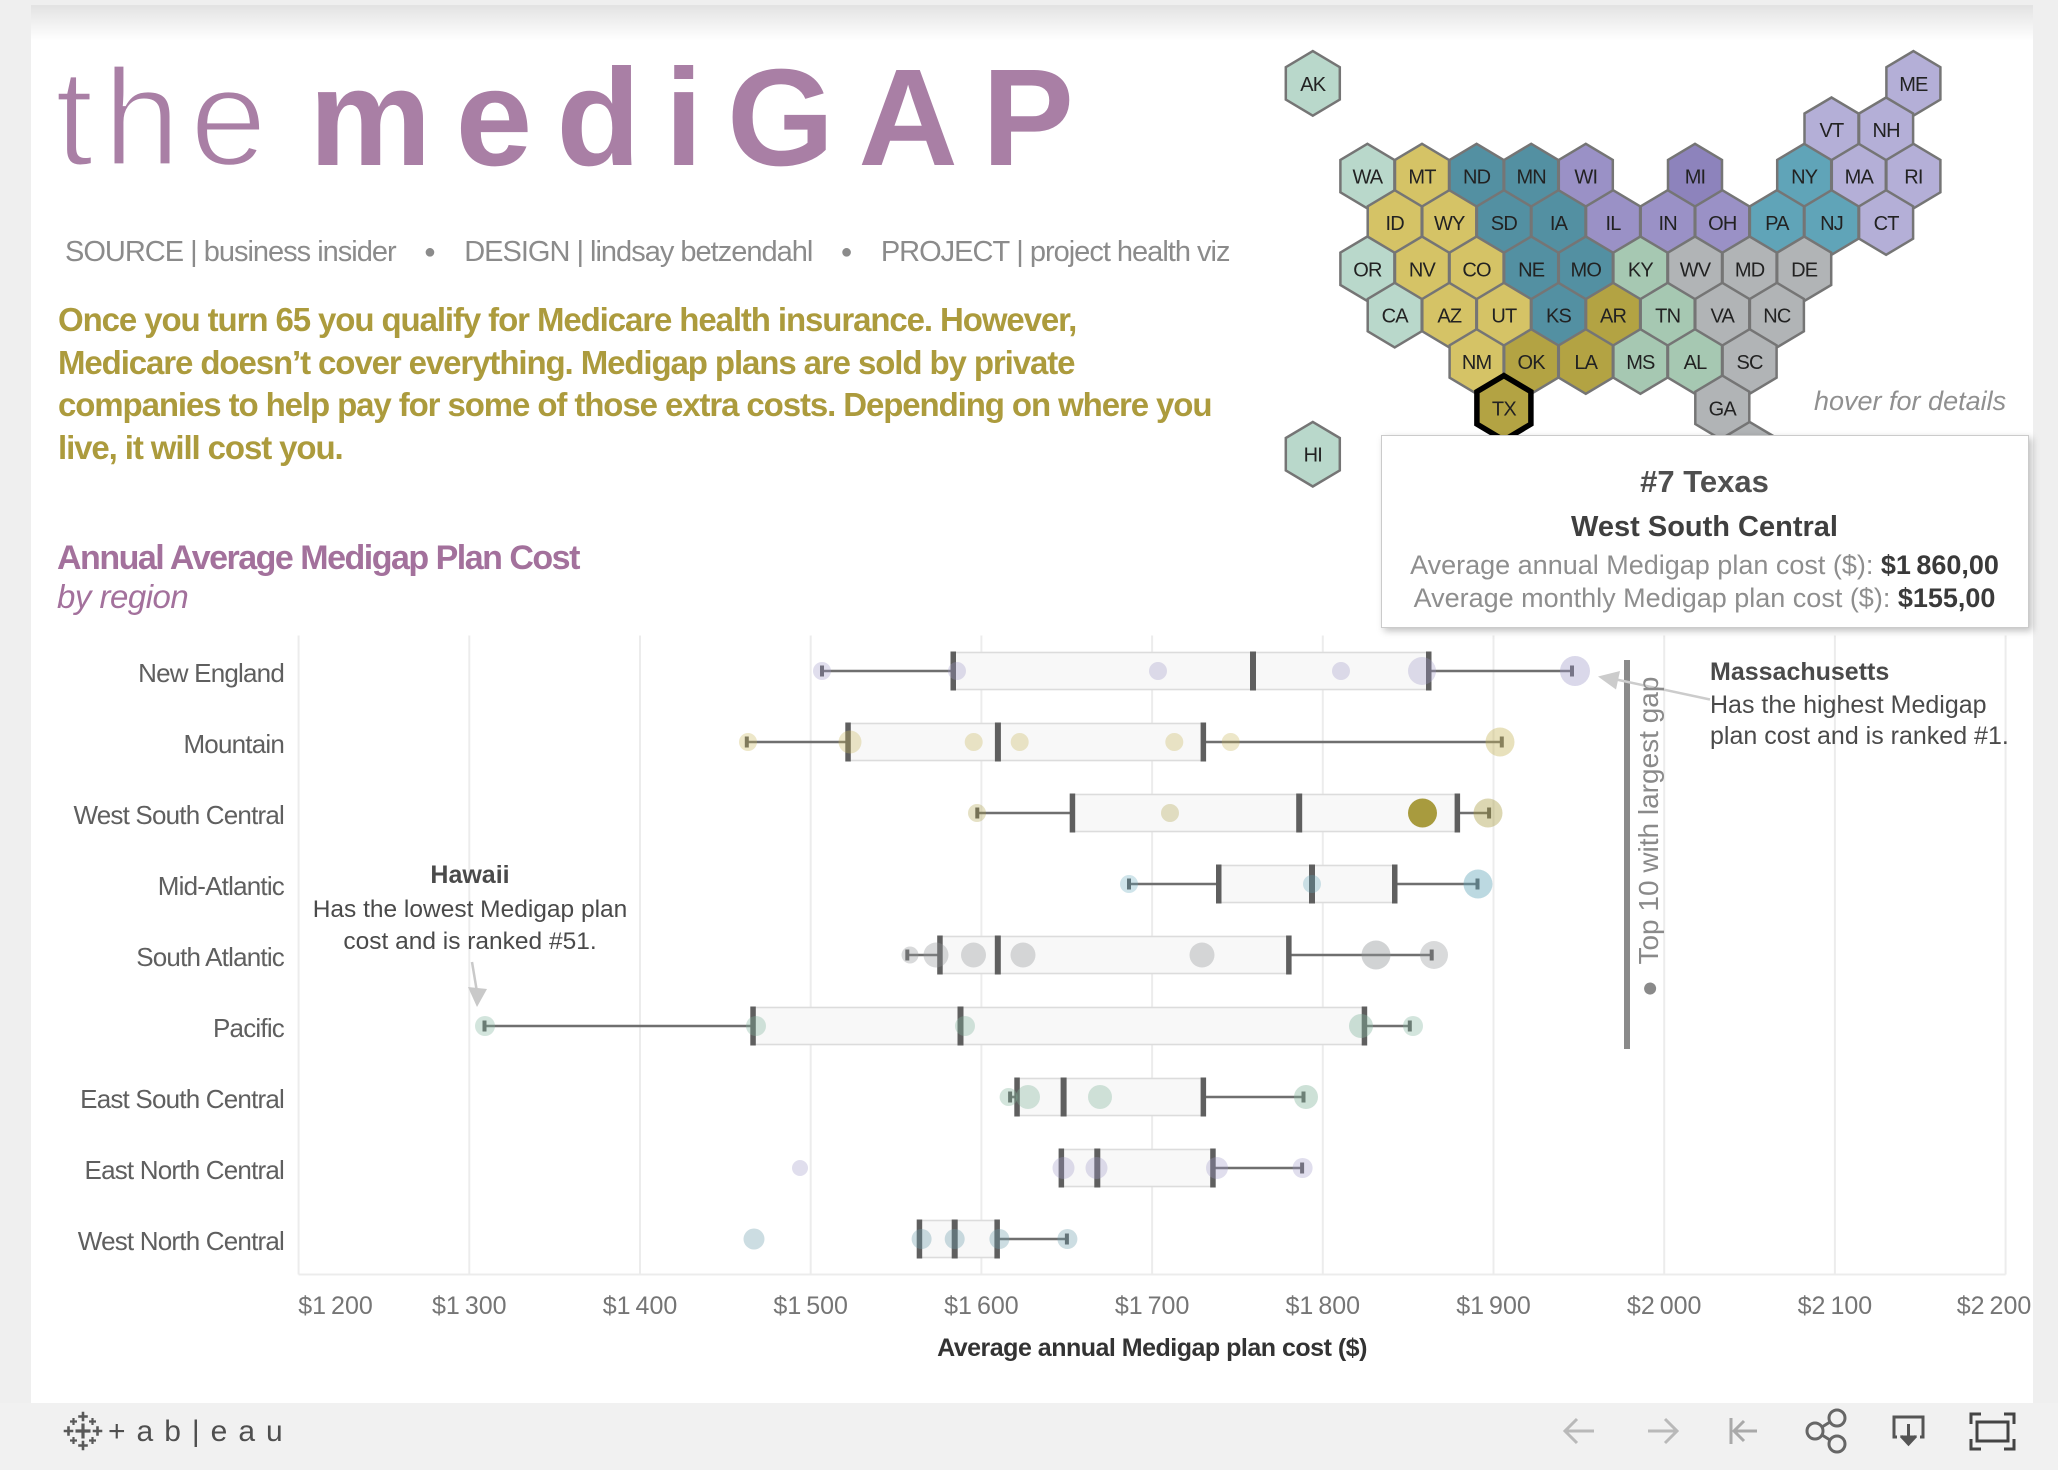 This screenshot has width=2058, height=1470. What do you see at coordinates (1887, 224) in the screenshot?
I see `svg-text: CT` at bounding box center [1887, 224].